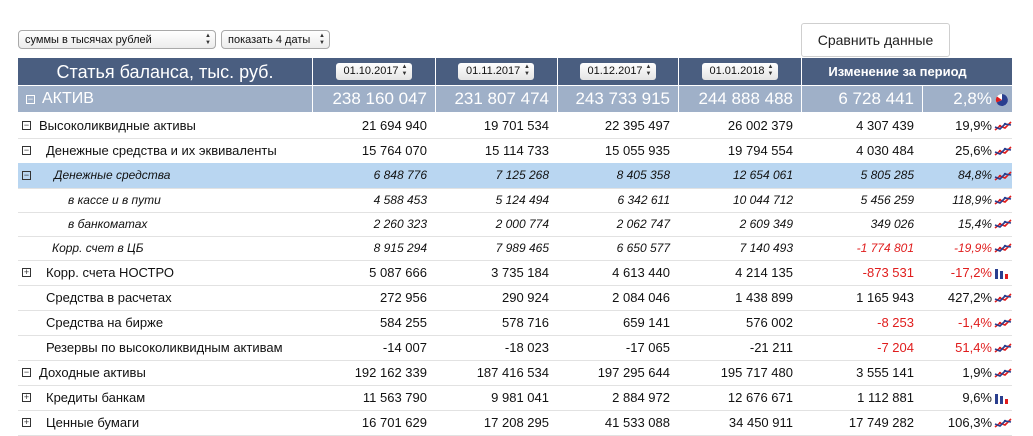  What do you see at coordinates (771, 347) in the screenshot?
I see `value-cell: -21 211` at bounding box center [771, 347].